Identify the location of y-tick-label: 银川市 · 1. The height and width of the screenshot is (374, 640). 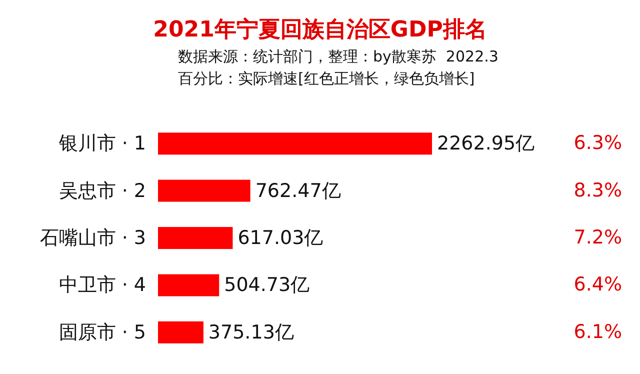
(102, 143).